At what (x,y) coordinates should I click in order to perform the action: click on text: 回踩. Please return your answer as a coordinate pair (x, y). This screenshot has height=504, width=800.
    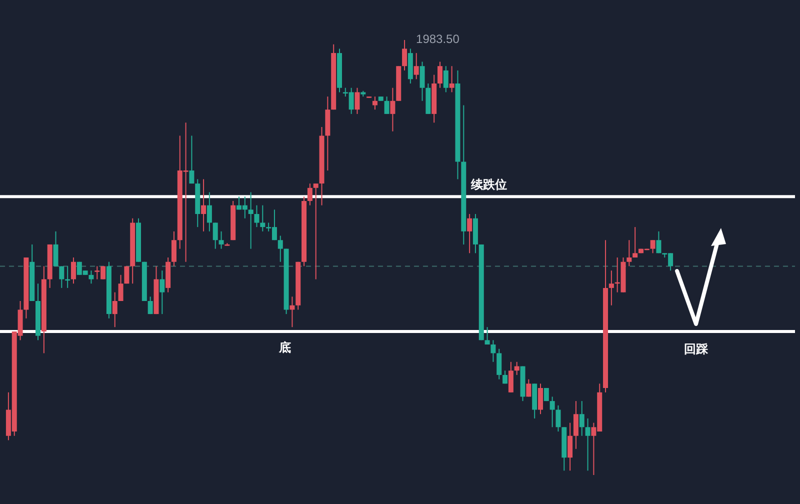
    Looking at the image, I should click on (696, 349).